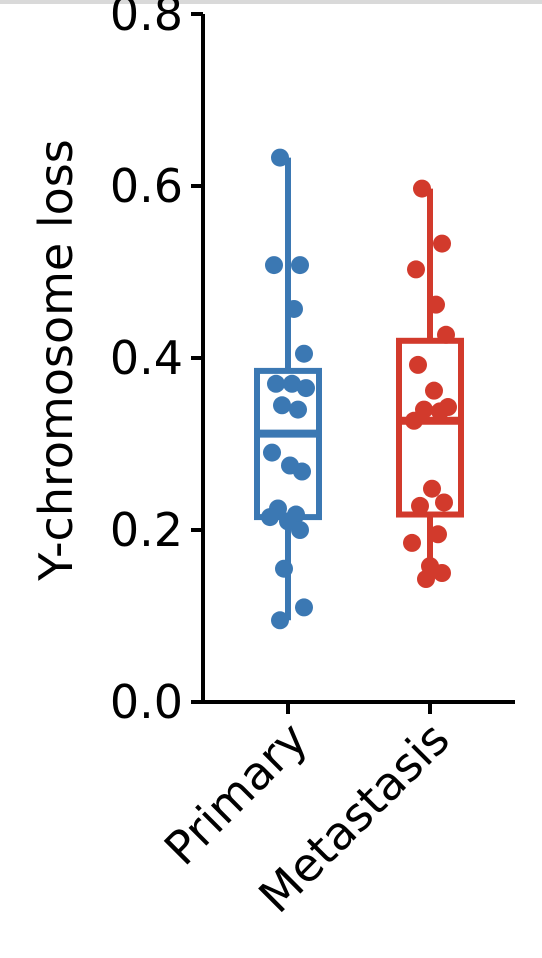  Describe the element at coordinates (146, 20) in the screenshot. I see `y-tick-label: 0.8` at that location.